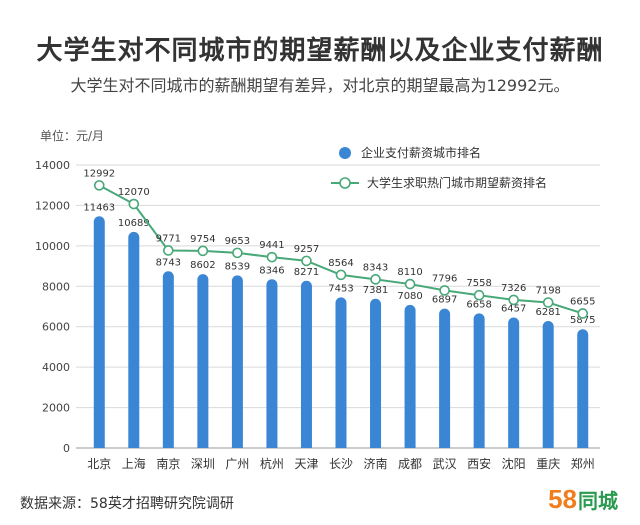 This screenshot has height=525, width=640. What do you see at coordinates (237, 464) in the screenshot?
I see `x-tick-label: 广州` at bounding box center [237, 464].